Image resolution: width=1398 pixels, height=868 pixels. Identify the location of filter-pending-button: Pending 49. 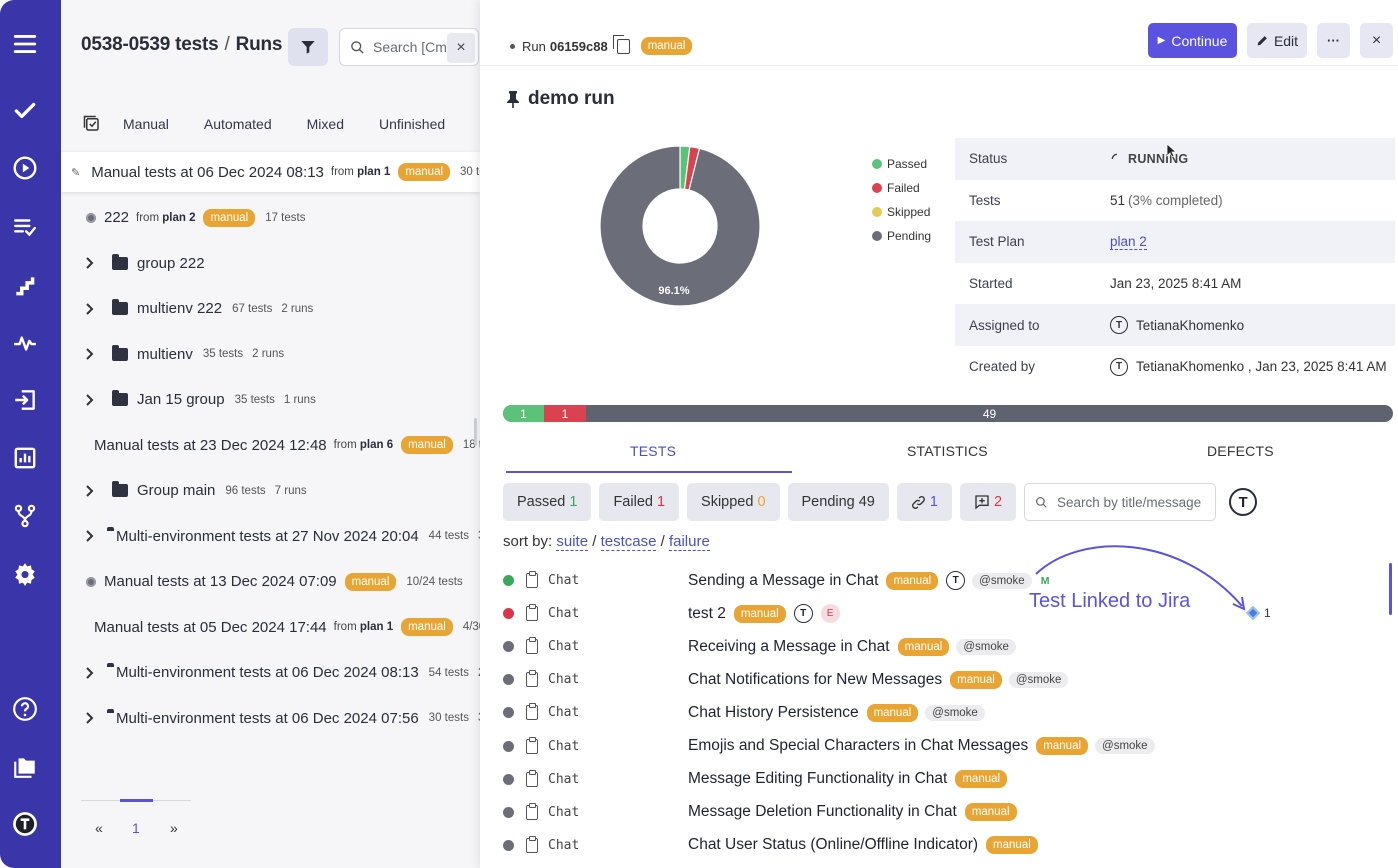
(838, 502).